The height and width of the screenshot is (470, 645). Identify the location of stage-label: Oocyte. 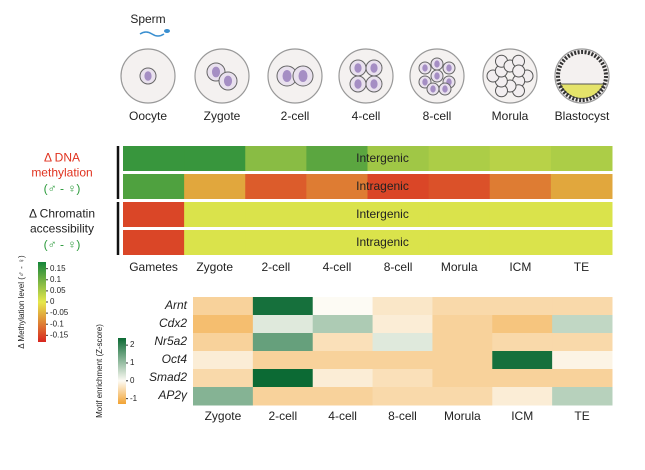
(148, 116).